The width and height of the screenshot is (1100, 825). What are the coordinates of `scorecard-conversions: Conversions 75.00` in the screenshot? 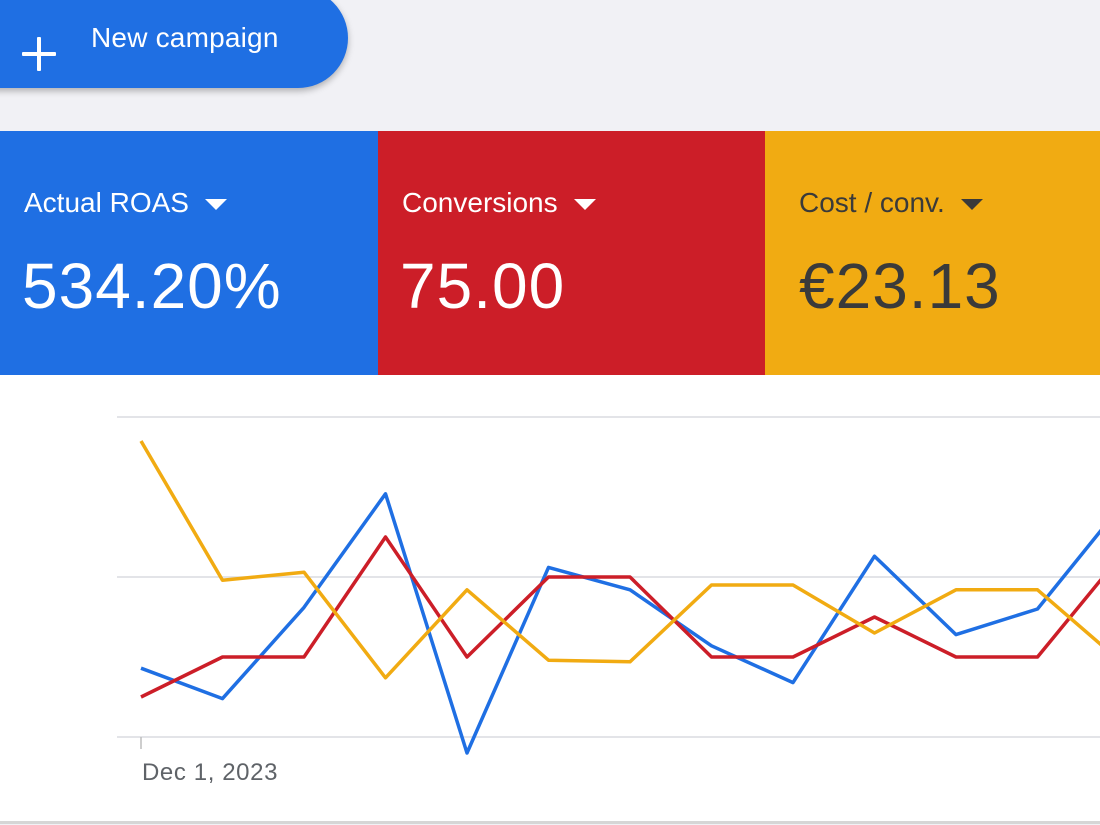 It's located at (571, 253).